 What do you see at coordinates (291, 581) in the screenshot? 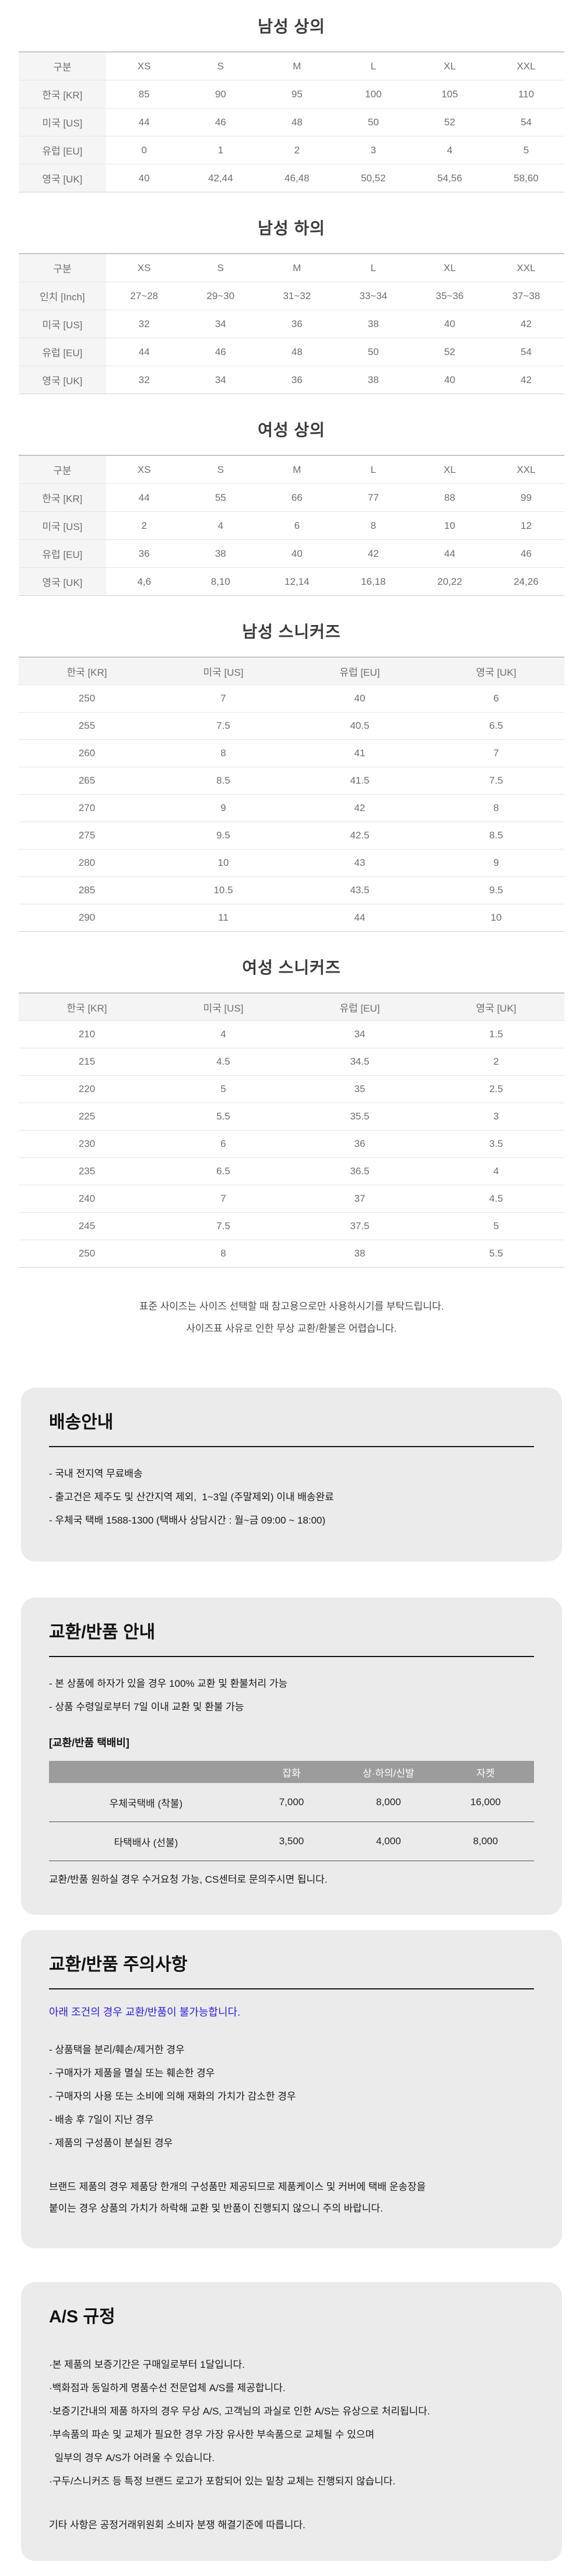
I see `table-row: 영국 [UK] 4,6 8,10 12,14 16,18 20,22 24,26` at bounding box center [291, 581].